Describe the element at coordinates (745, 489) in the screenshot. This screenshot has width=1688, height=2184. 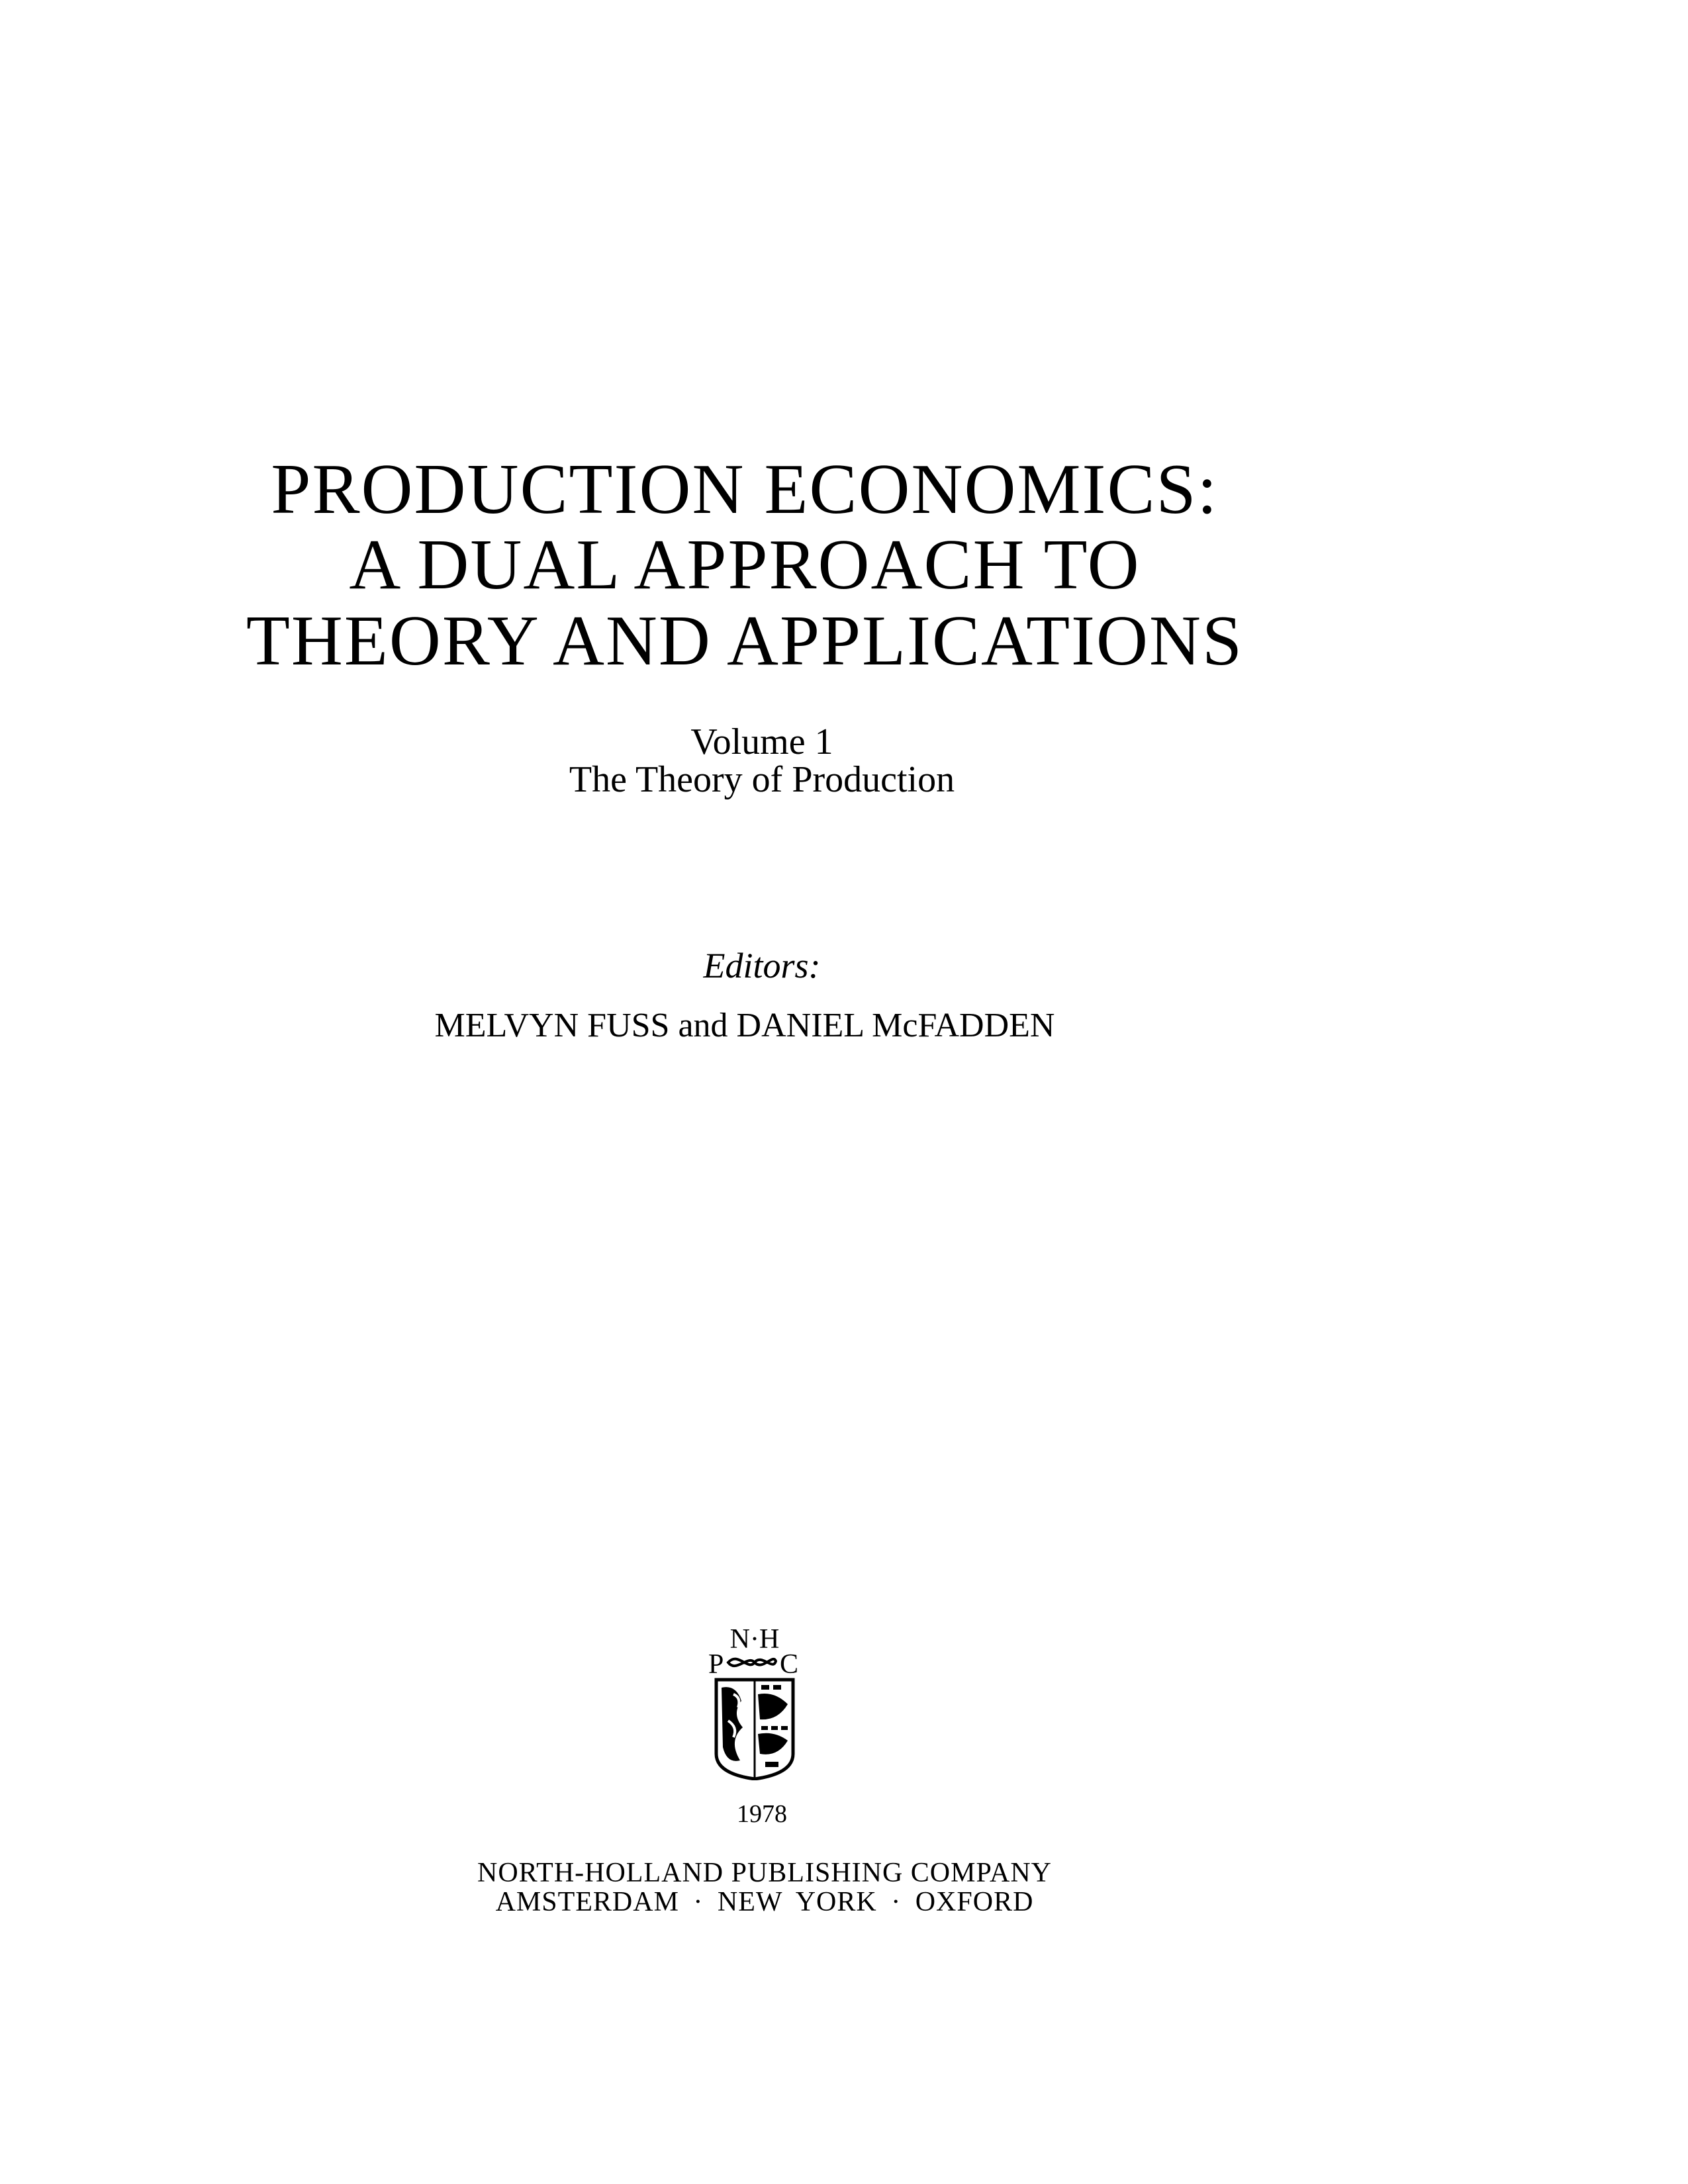
I see `title-line-1: PRODUCTION ECONOMICS:` at that location.